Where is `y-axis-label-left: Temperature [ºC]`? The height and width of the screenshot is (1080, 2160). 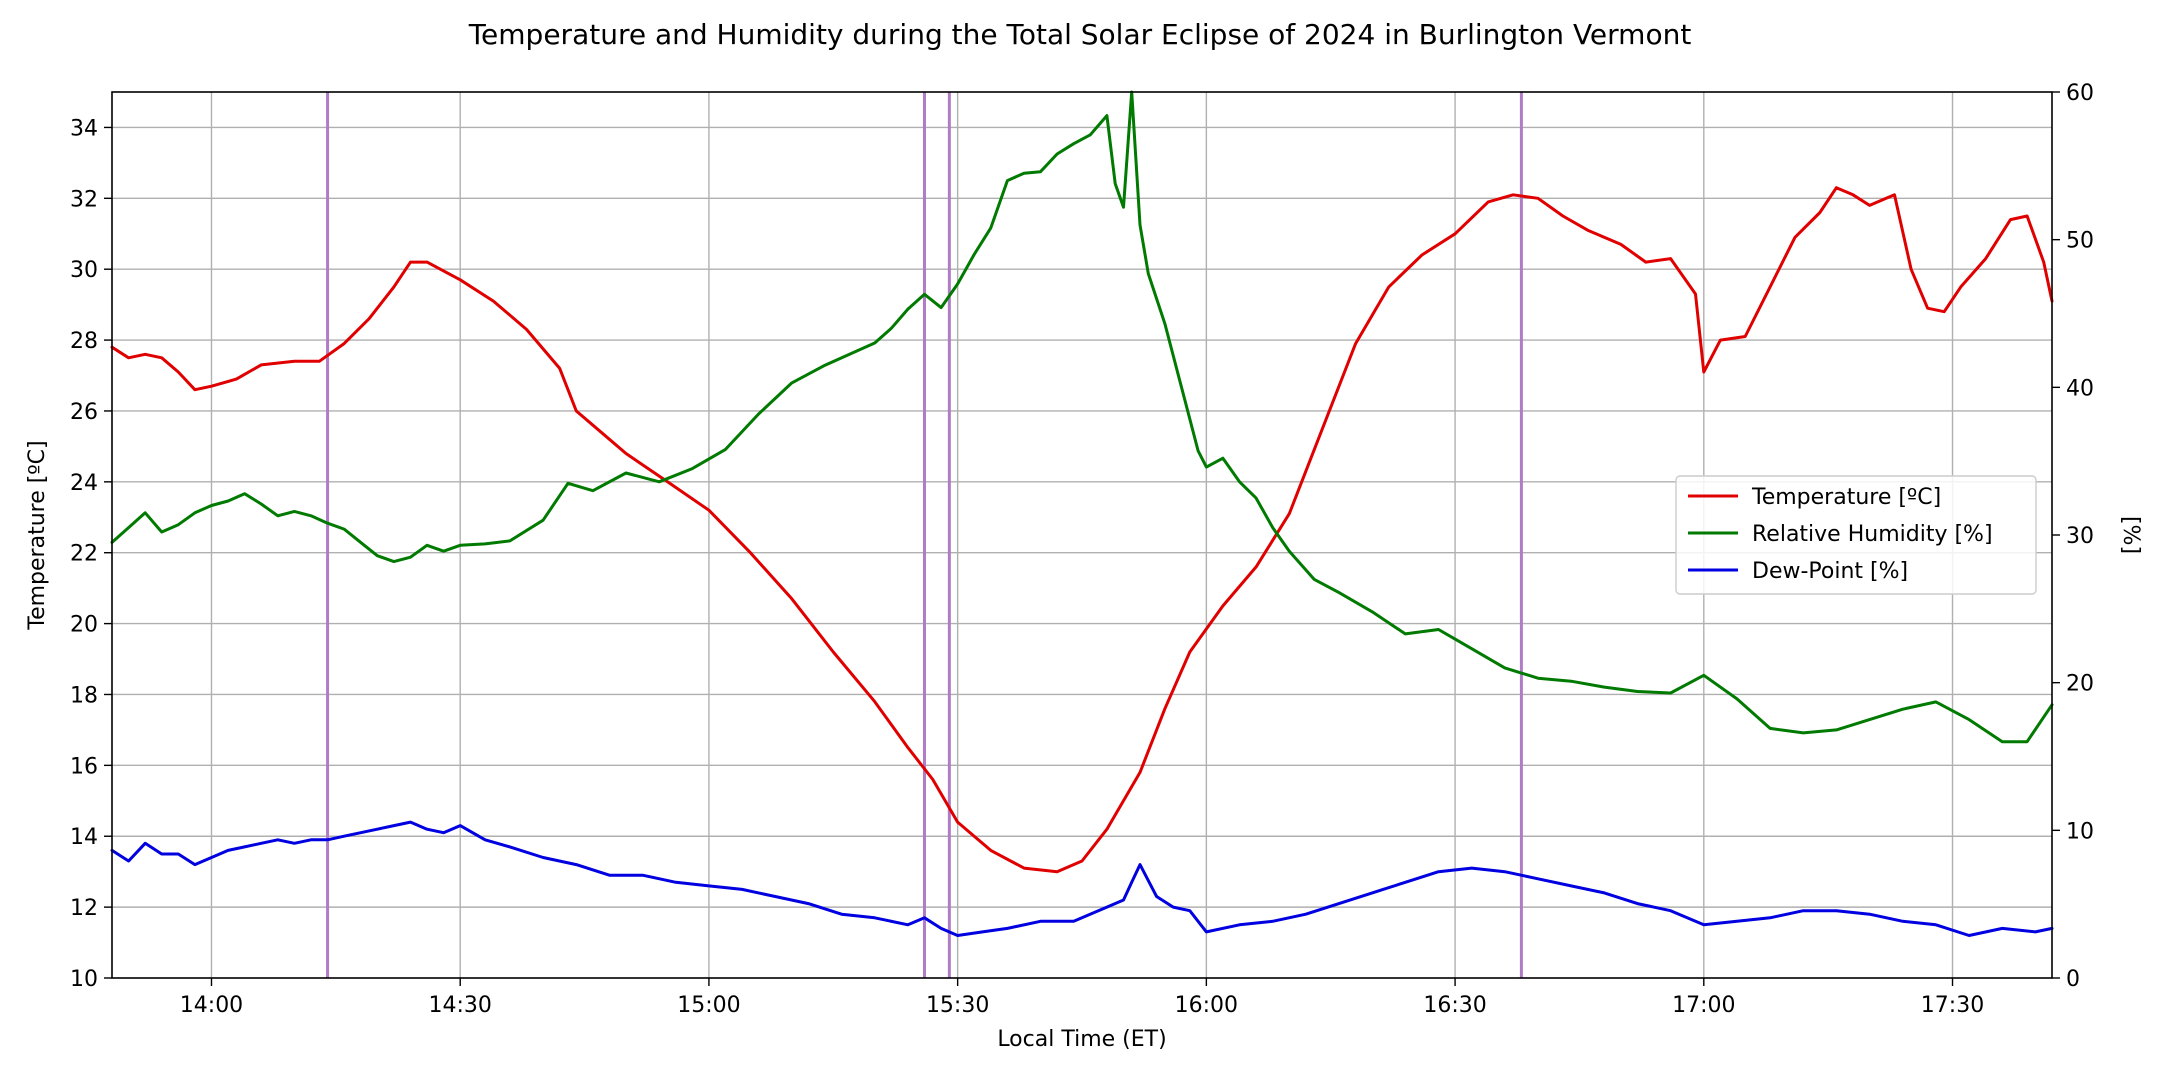
y-axis-label-left: Temperature [ºC] is located at coordinates (37, 535).